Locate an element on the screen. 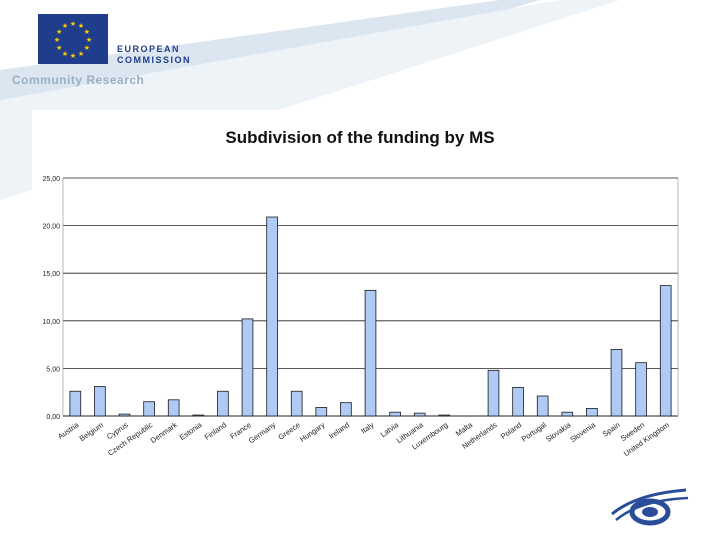 The height and width of the screenshot is (540, 720). x-tick-label: Portugal is located at coordinates (534, 432).